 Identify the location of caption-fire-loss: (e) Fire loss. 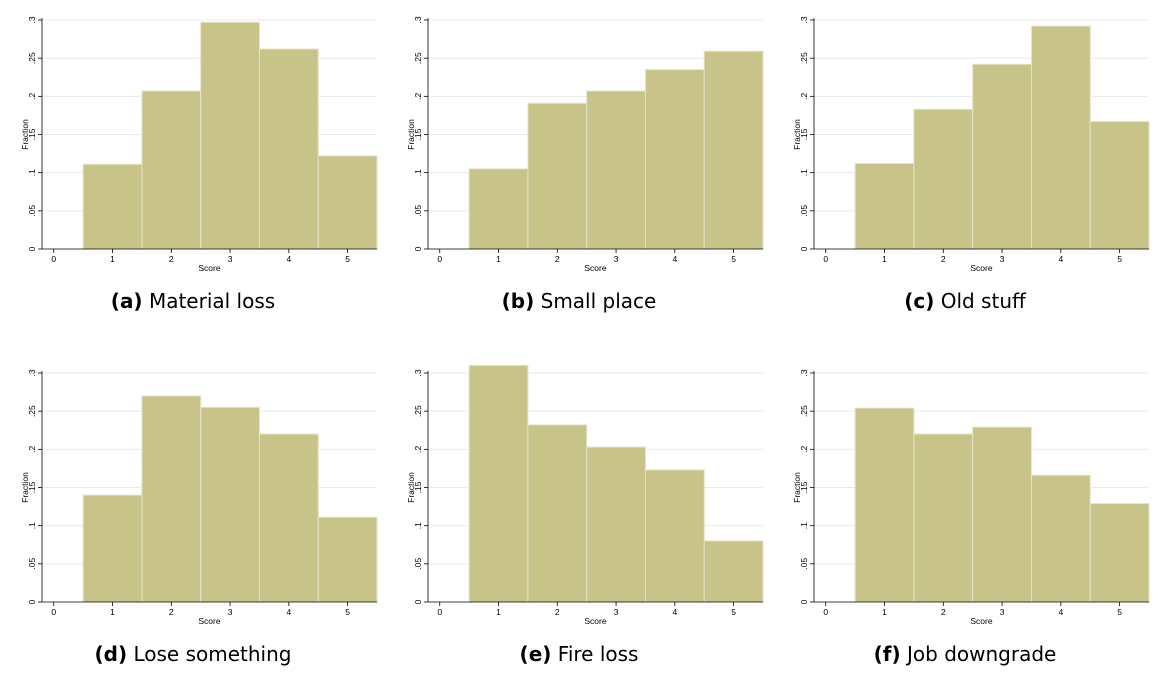
(579, 654).